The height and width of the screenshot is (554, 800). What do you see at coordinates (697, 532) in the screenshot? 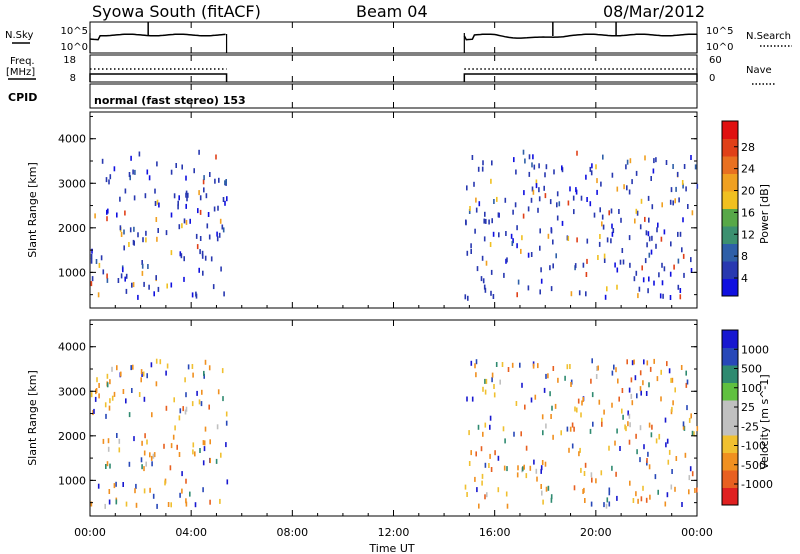
I see `xtick-label: 00:00` at bounding box center [697, 532].